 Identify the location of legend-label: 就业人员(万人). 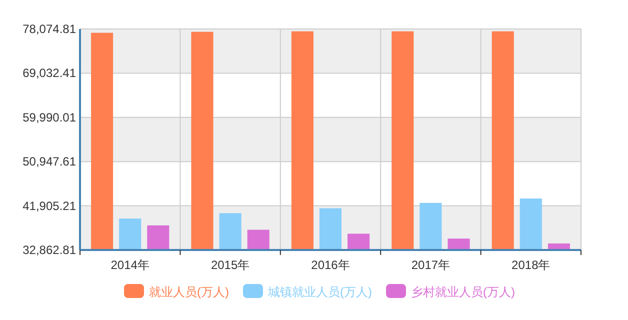
(189, 292).